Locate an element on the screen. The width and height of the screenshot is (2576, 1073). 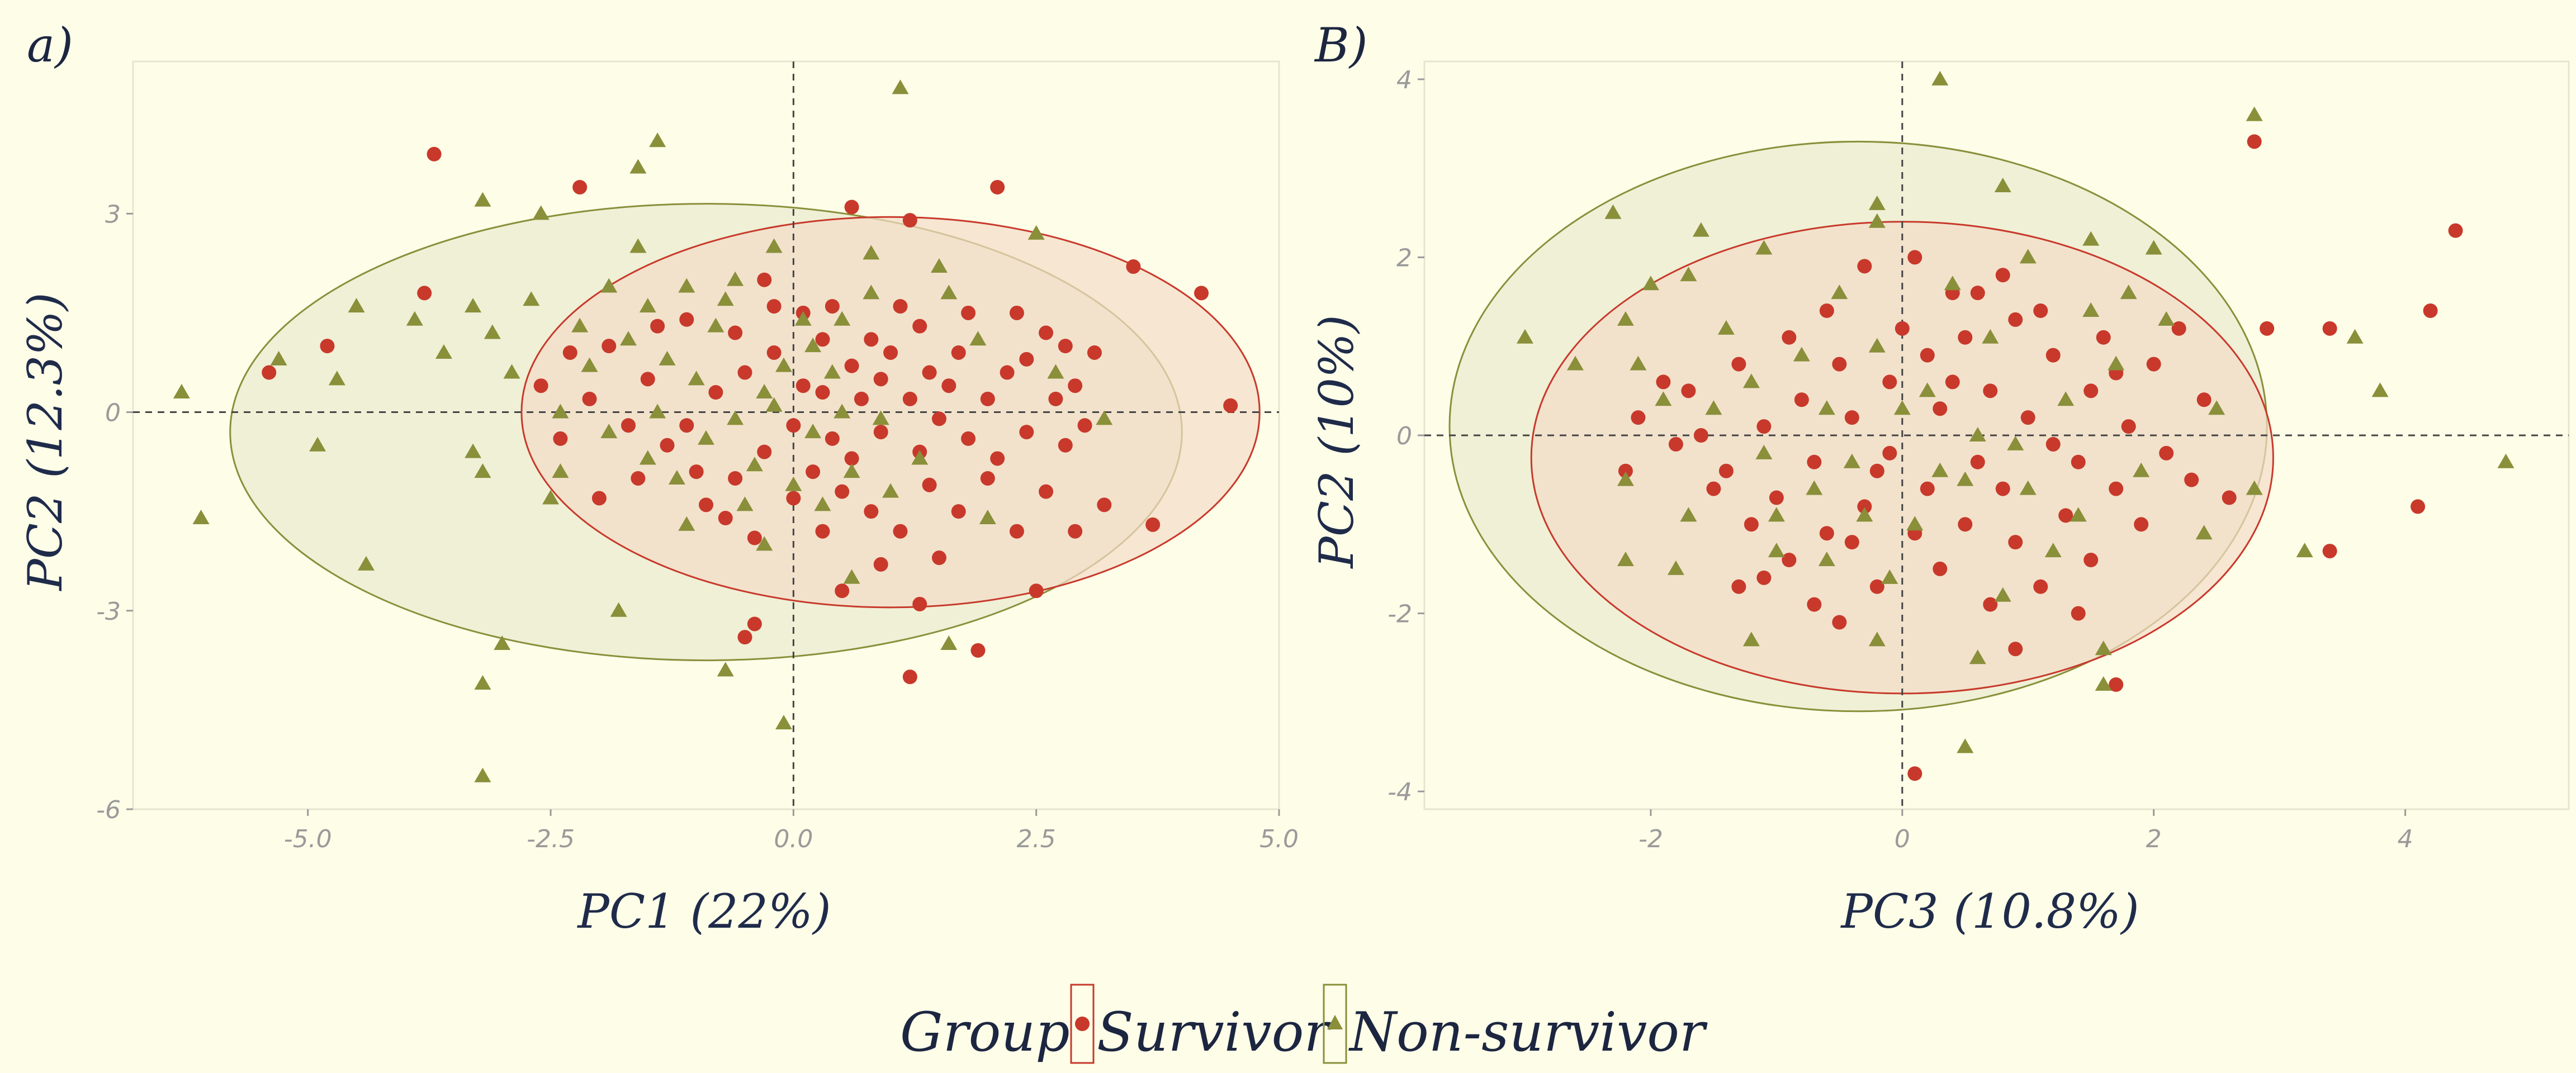
panel-a-y-tick-label: -3 is located at coordinates (108, 611).